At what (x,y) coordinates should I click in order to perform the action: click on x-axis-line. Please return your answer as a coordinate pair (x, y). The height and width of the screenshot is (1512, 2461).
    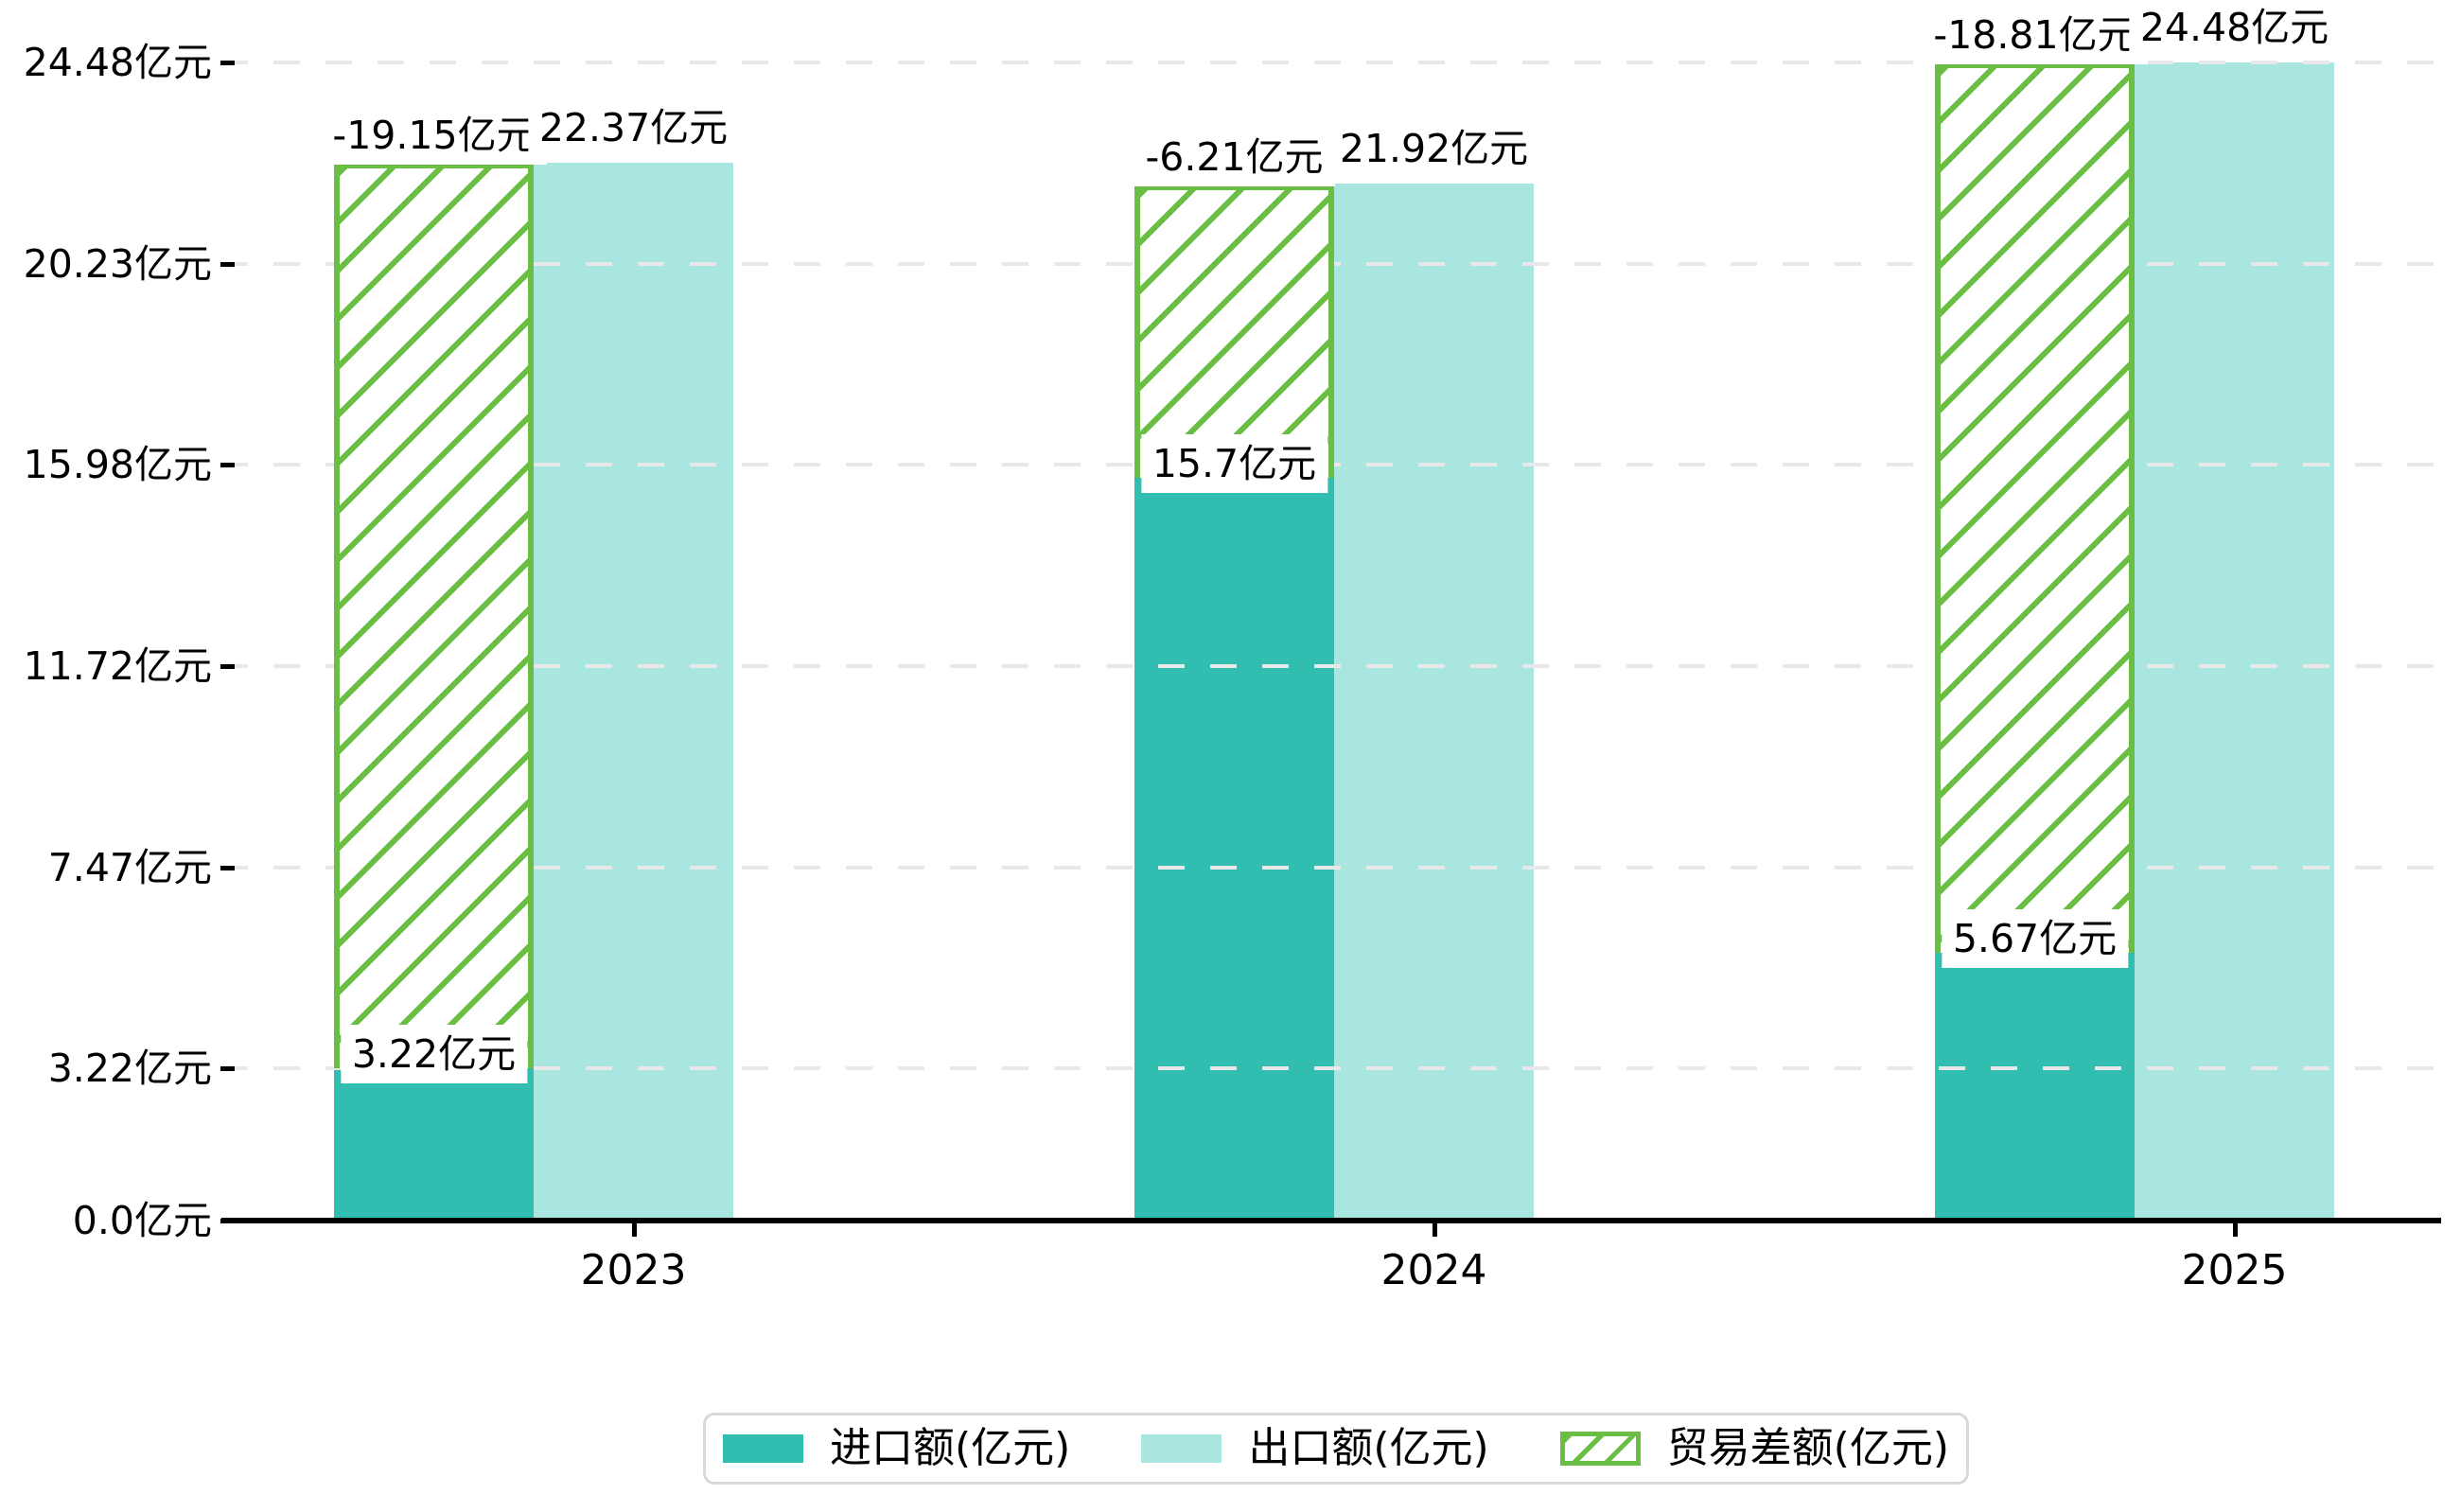
    Looking at the image, I should click on (1331, 1220).